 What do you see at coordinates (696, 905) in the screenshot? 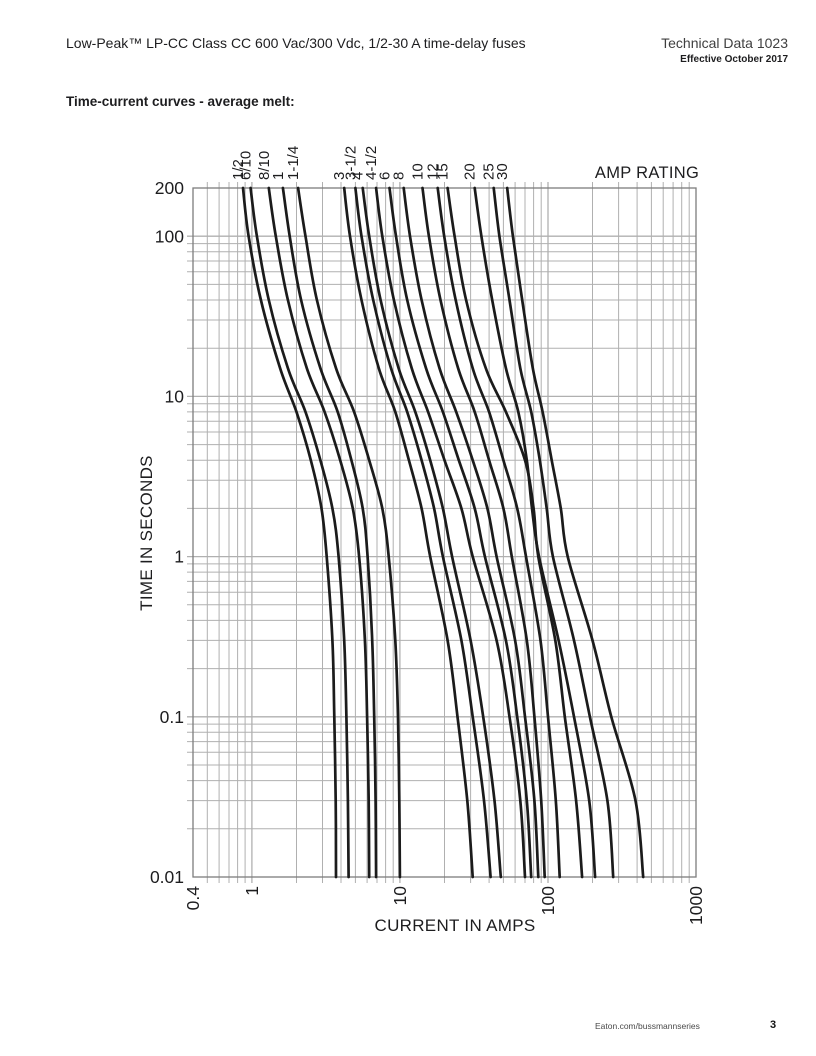
I see `x-tick-label-1000: 1000` at bounding box center [696, 905].